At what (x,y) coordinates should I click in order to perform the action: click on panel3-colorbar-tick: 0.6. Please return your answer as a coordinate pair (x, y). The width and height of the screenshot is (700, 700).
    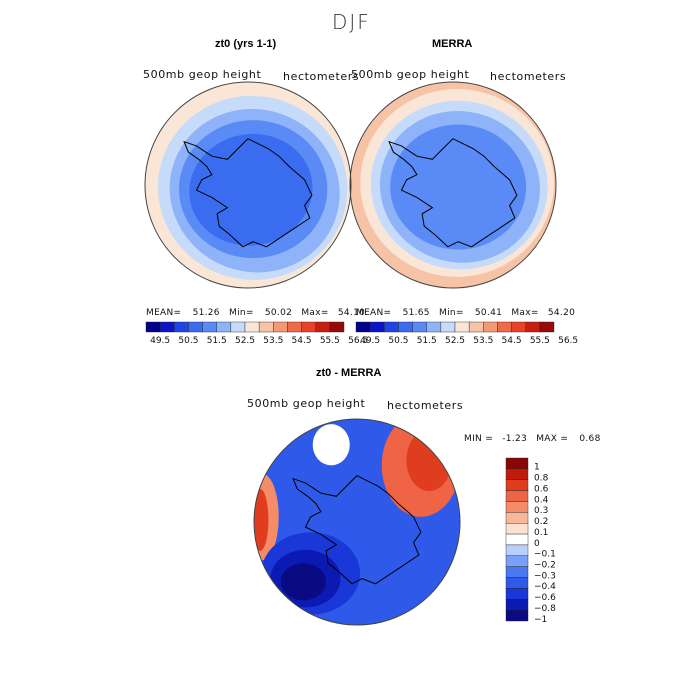
    Looking at the image, I should click on (541, 489).